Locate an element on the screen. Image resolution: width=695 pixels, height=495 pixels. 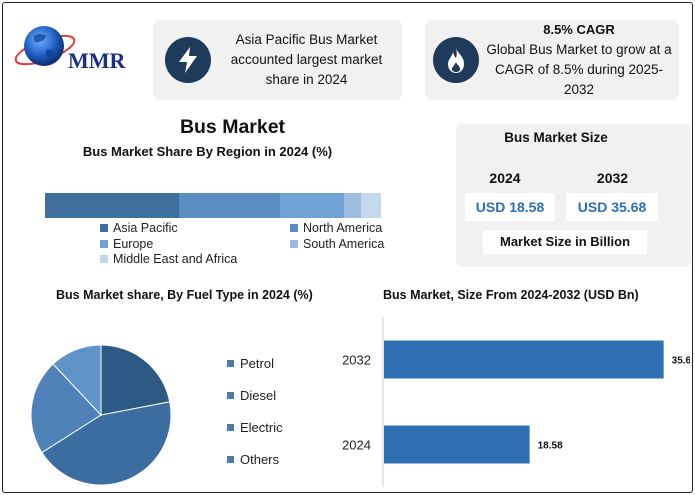
tick-label-2024: 2024 is located at coordinates (356, 445).